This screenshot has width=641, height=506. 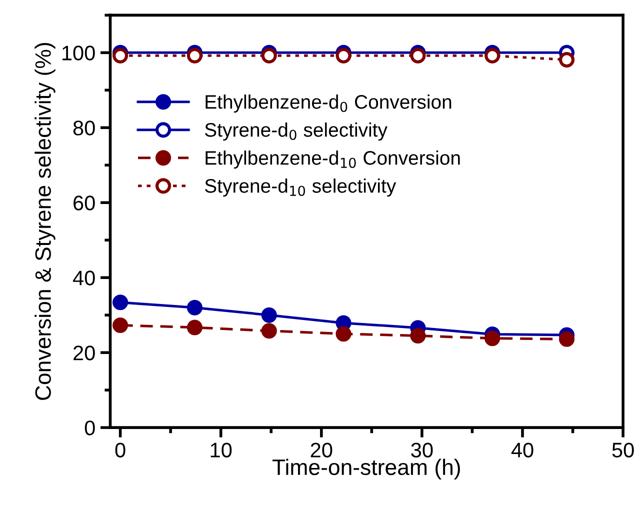 What do you see at coordinates (120, 450) in the screenshot?
I see `x-tick-label: 0` at bounding box center [120, 450].